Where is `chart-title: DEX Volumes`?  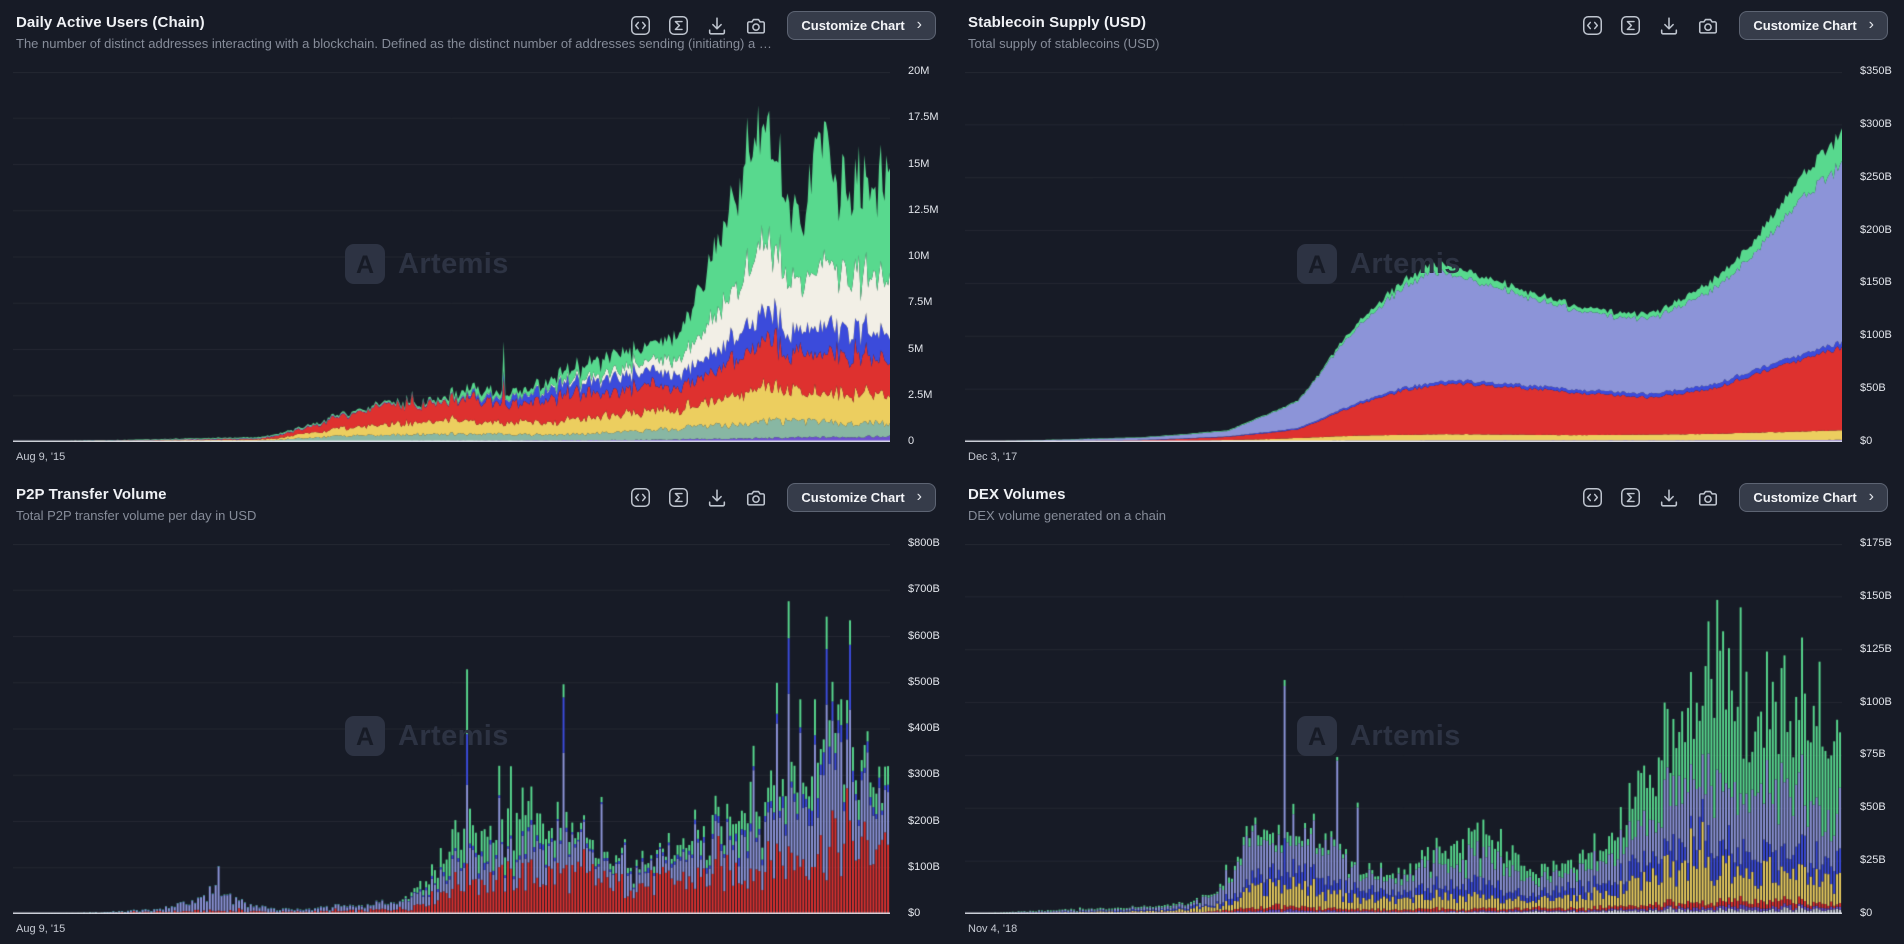 chart-title: DEX Volumes is located at coordinates (1017, 494).